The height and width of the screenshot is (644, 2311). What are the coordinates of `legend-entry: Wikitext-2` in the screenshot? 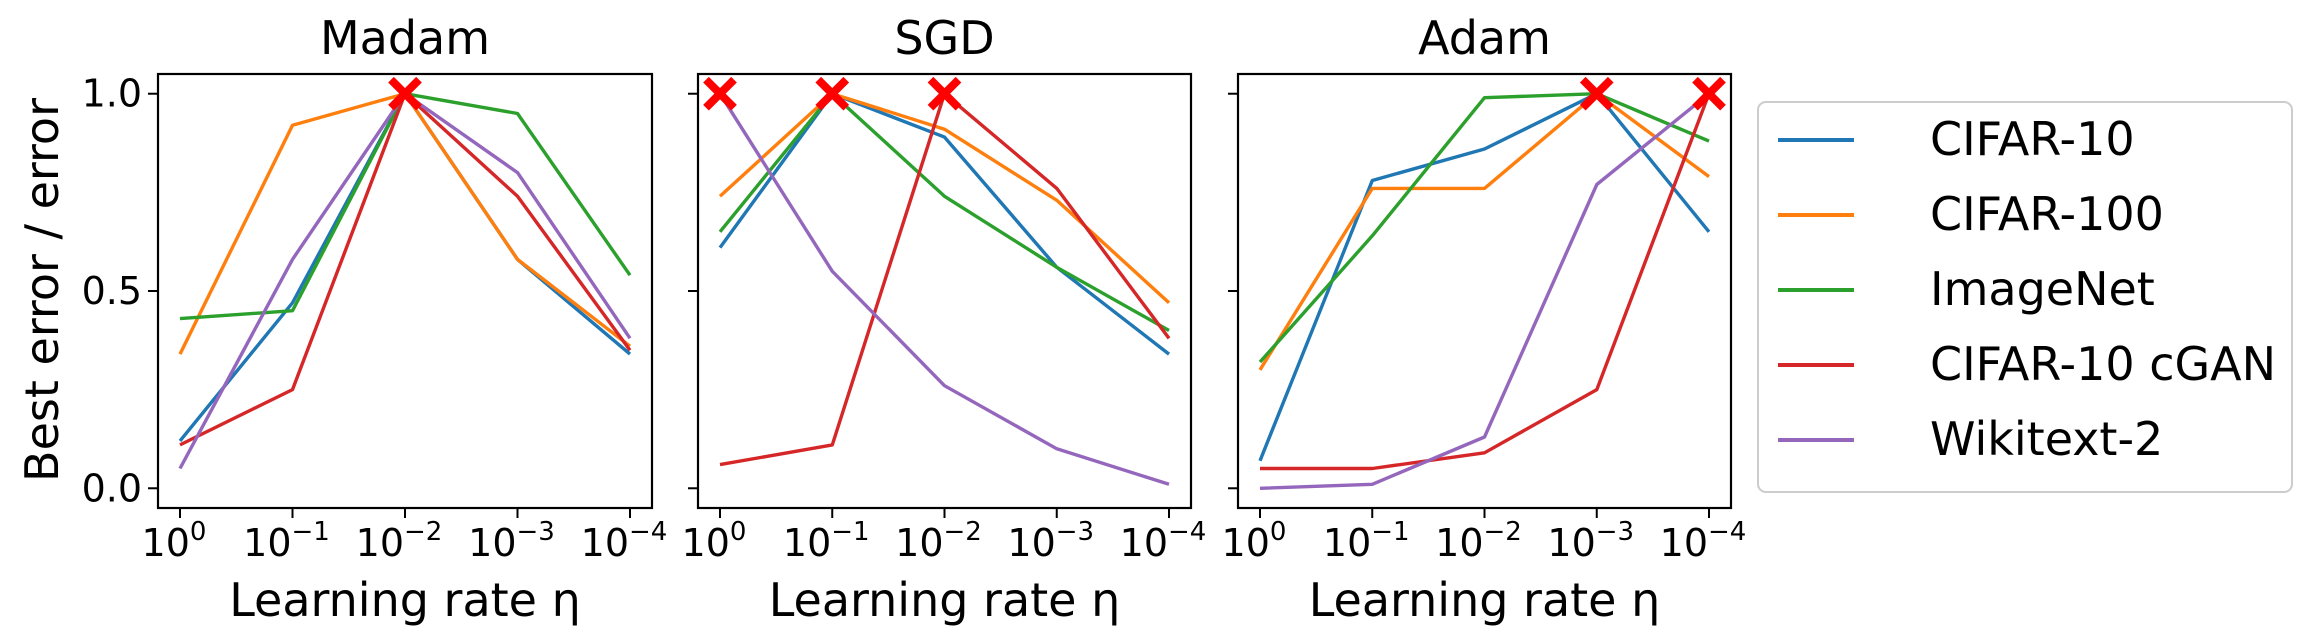 It's located at (2046, 439).